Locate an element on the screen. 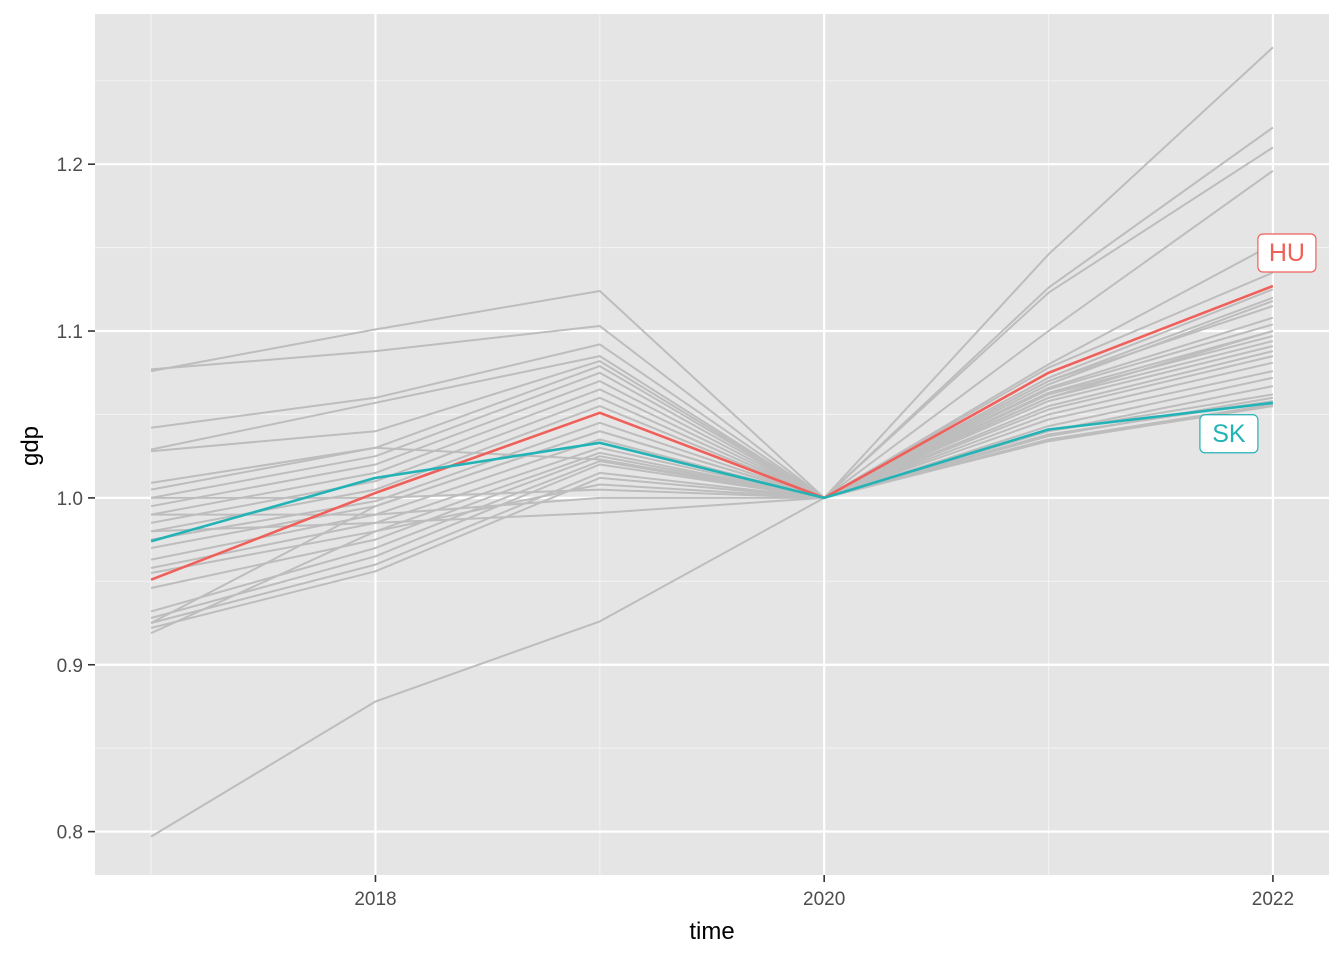 This screenshot has width=1344, height=960. series-label-box-hu is located at coordinates (1287, 253).